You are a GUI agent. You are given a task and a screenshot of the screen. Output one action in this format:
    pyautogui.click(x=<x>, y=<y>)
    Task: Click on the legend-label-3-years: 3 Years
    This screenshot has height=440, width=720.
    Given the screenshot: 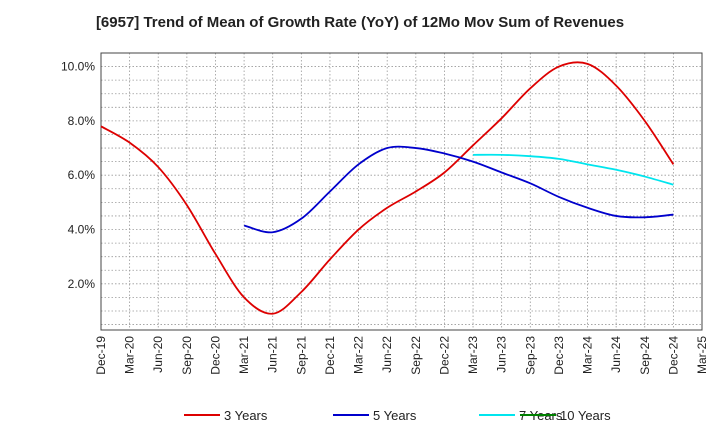 What is the action you would take?
    pyautogui.click(x=246, y=415)
    